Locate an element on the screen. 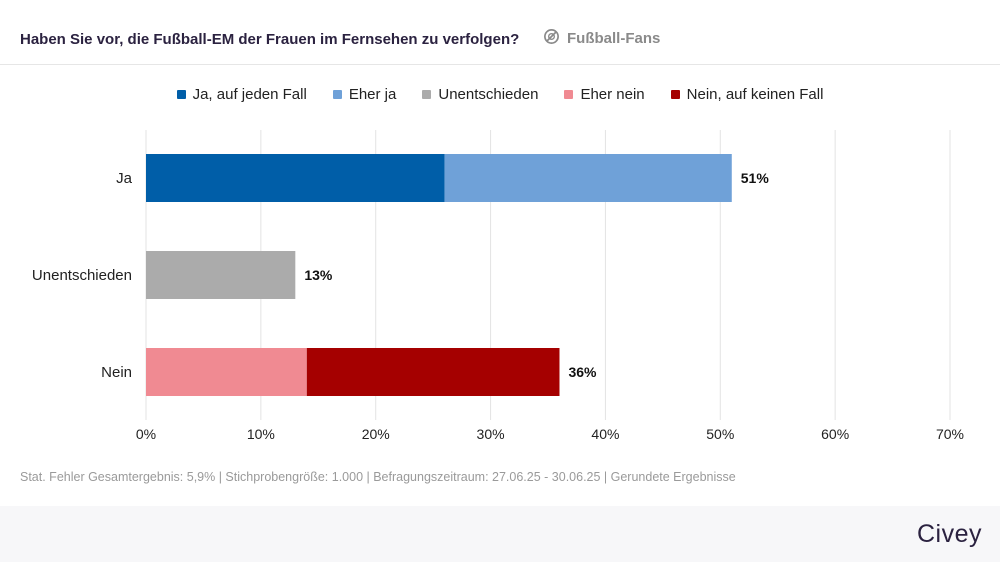  brand-logo: Civey is located at coordinates (949, 534).